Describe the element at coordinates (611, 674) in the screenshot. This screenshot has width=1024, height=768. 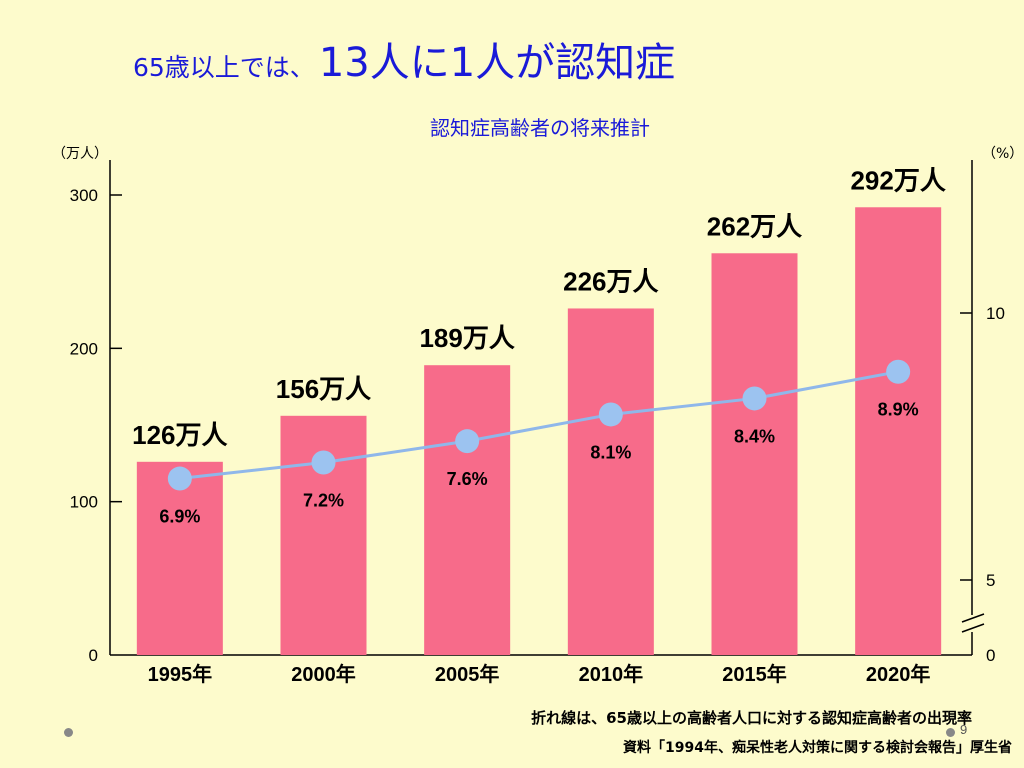
I see `category-label: 2010年` at that location.